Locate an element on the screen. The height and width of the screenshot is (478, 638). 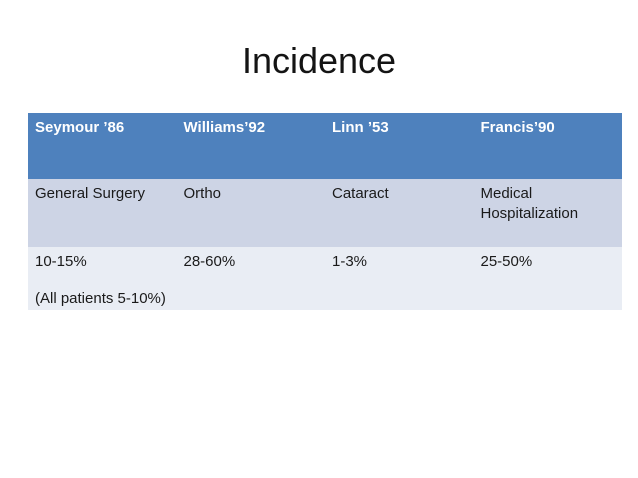
cell-text: 28-60% is located at coordinates (209, 261).